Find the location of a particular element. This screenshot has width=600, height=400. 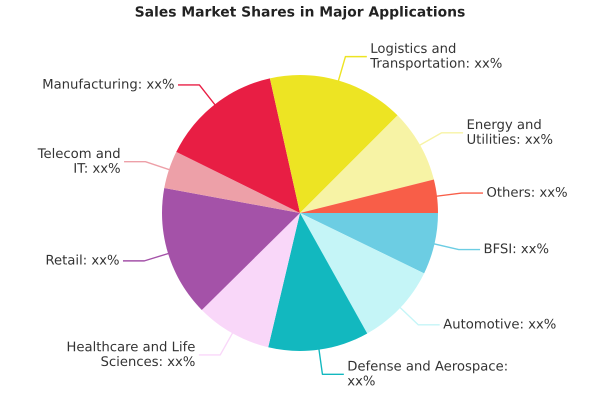

slice-label: Telecom and IT: xx% is located at coordinates (79, 160).